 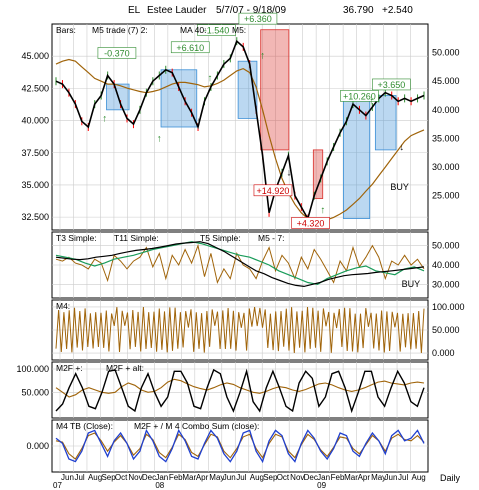 I want to click on year-label: 07, so click(x=57, y=485).